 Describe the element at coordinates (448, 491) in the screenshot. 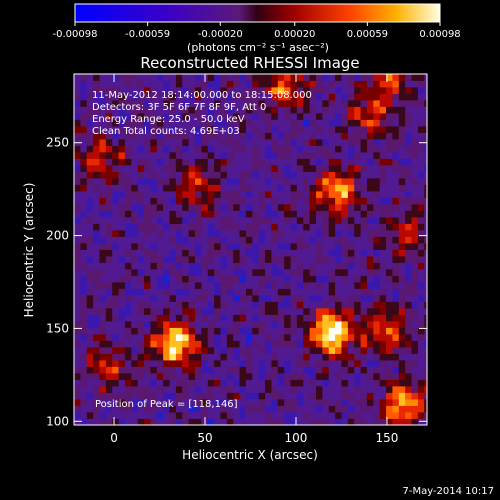

I see `footer-date: 7-May-2014 10:17` at that location.